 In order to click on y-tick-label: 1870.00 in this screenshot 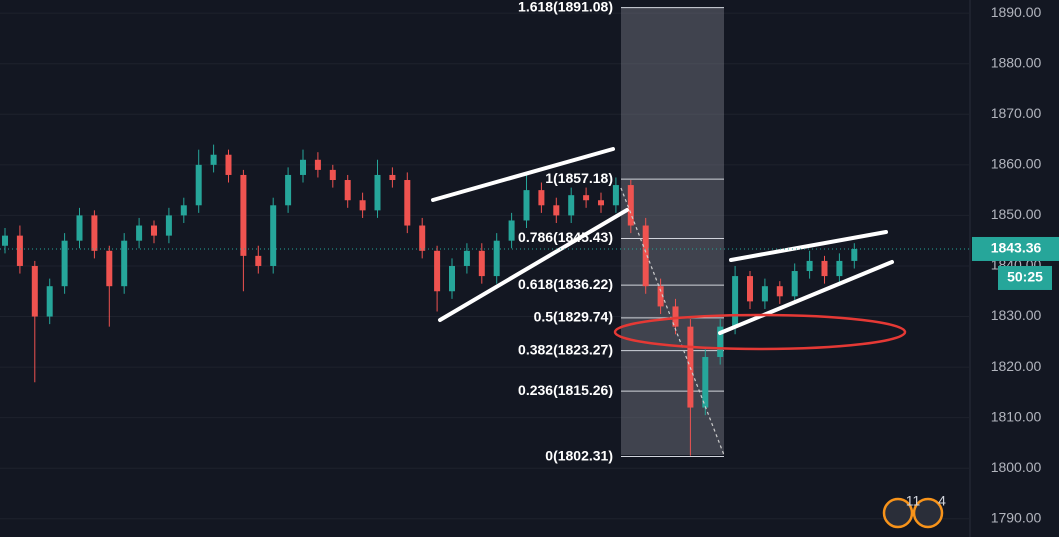, I will do `click(1016, 113)`.